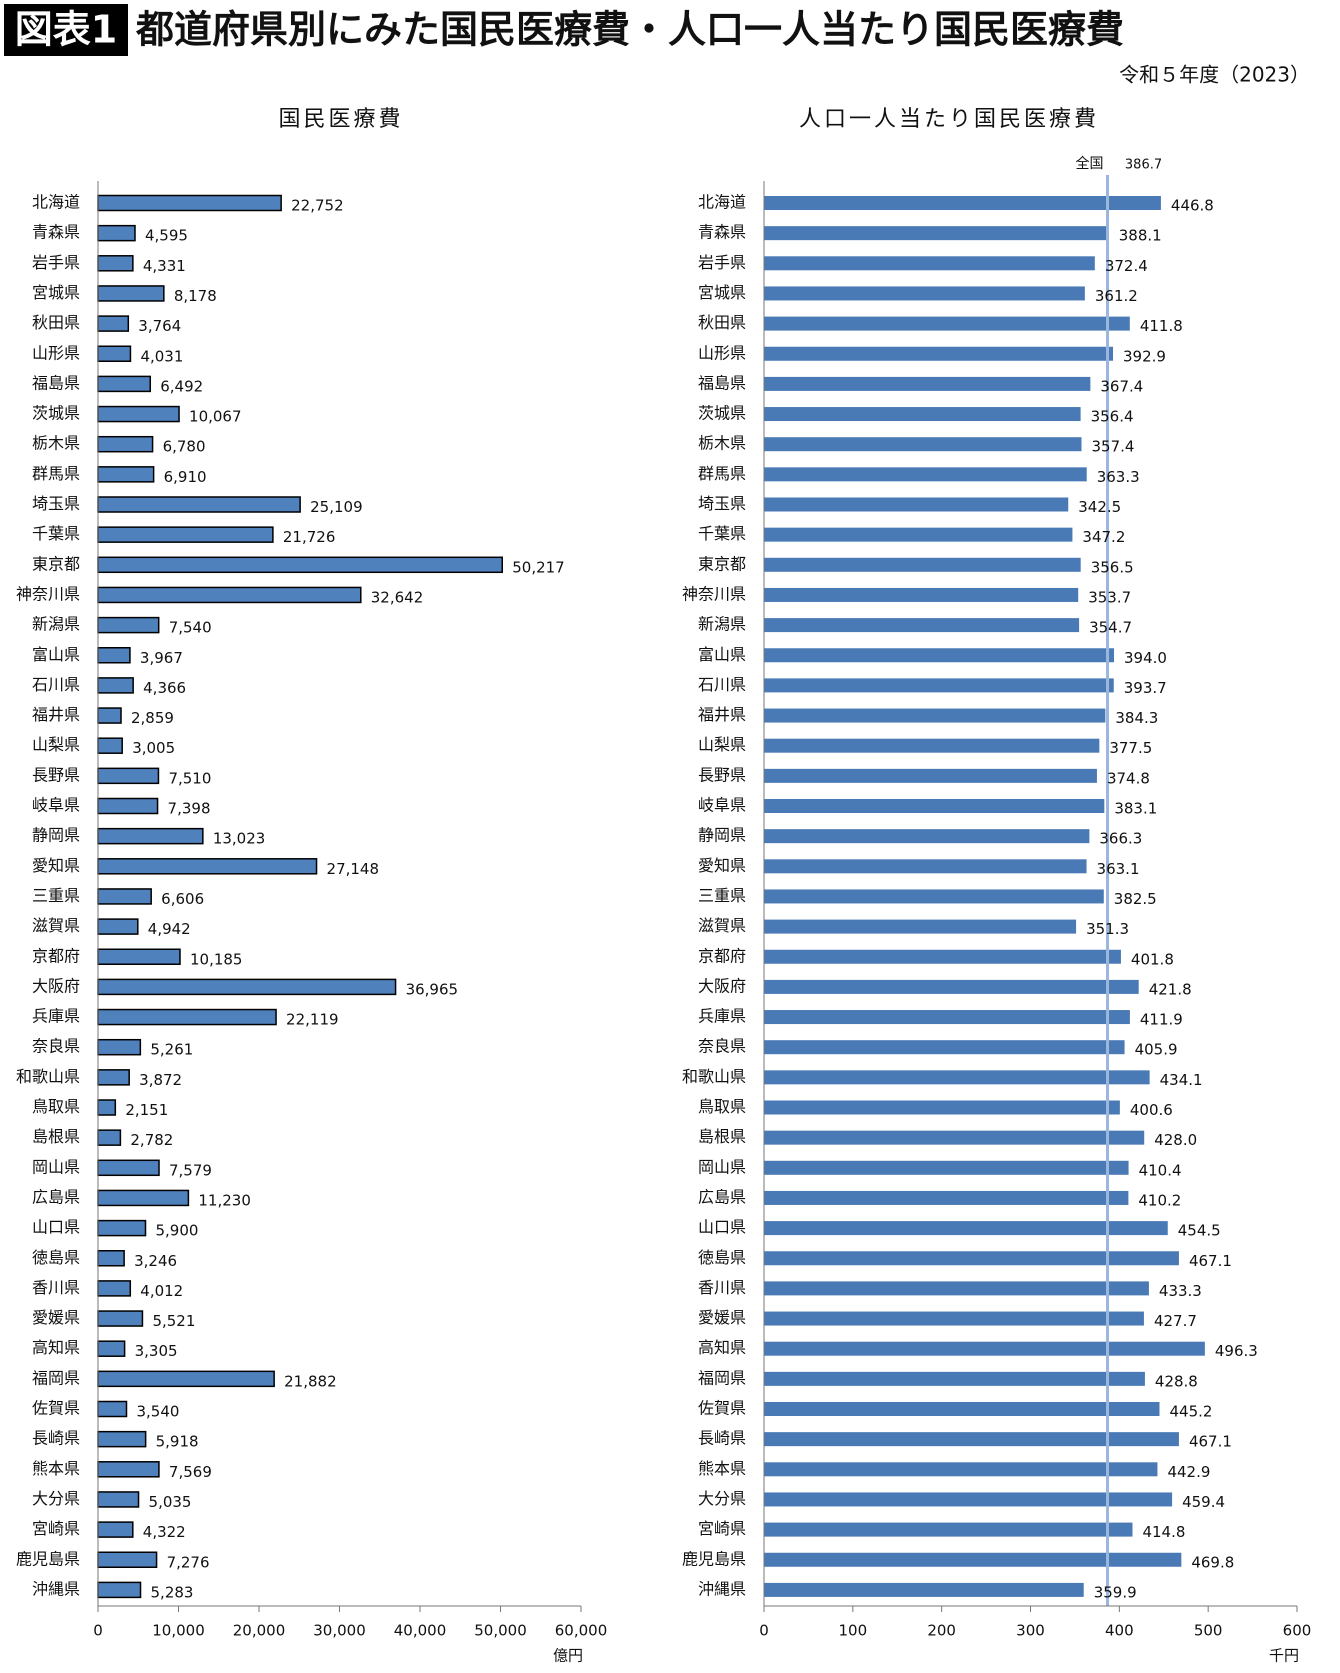 Image resolution: width=1340 pixels, height=1673 pixels. Describe the element at coordinates (164, 688) in the screenshot. I see `value-label: 4,366` at that location.